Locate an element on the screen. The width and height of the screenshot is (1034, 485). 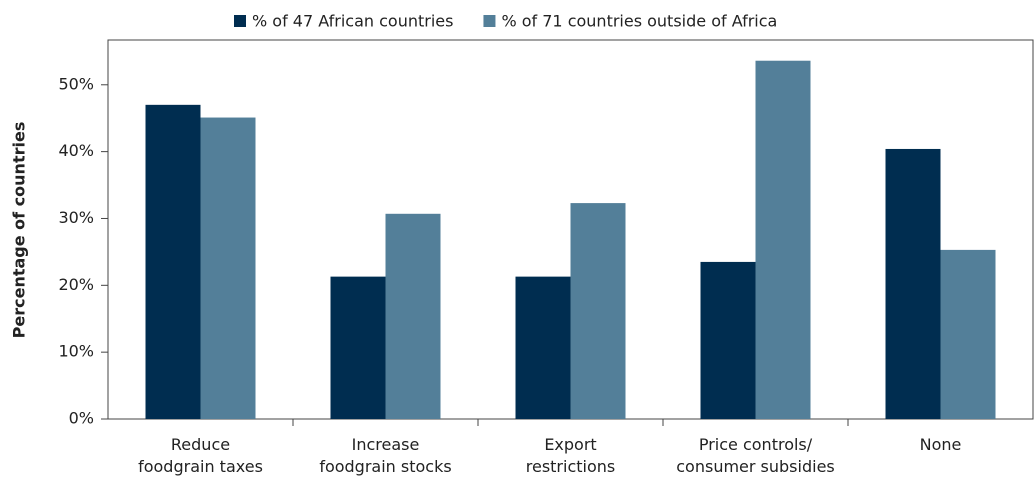
y-tick-label: 50% is located at coordinates (76, 83).